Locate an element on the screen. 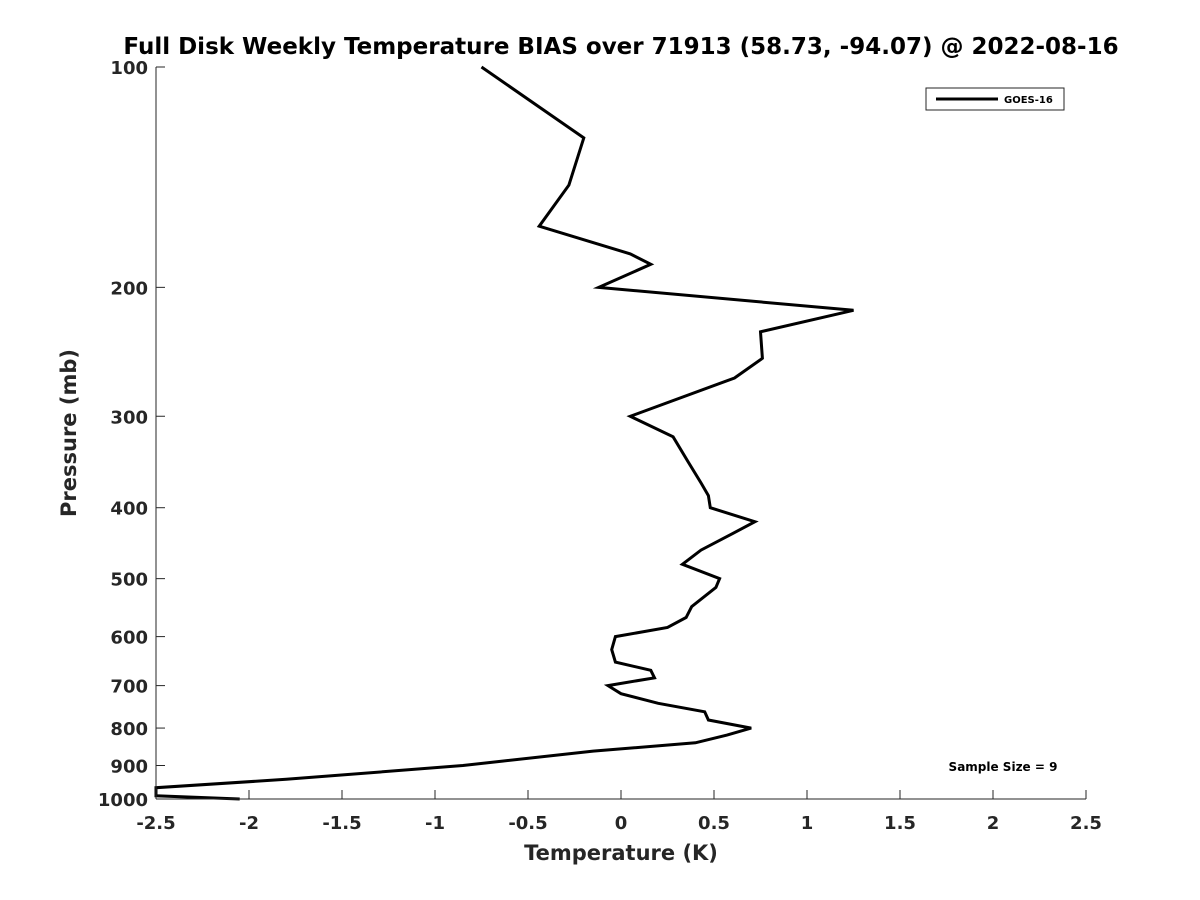  x-tick-label: 1 is located at coordinates (807, 823).